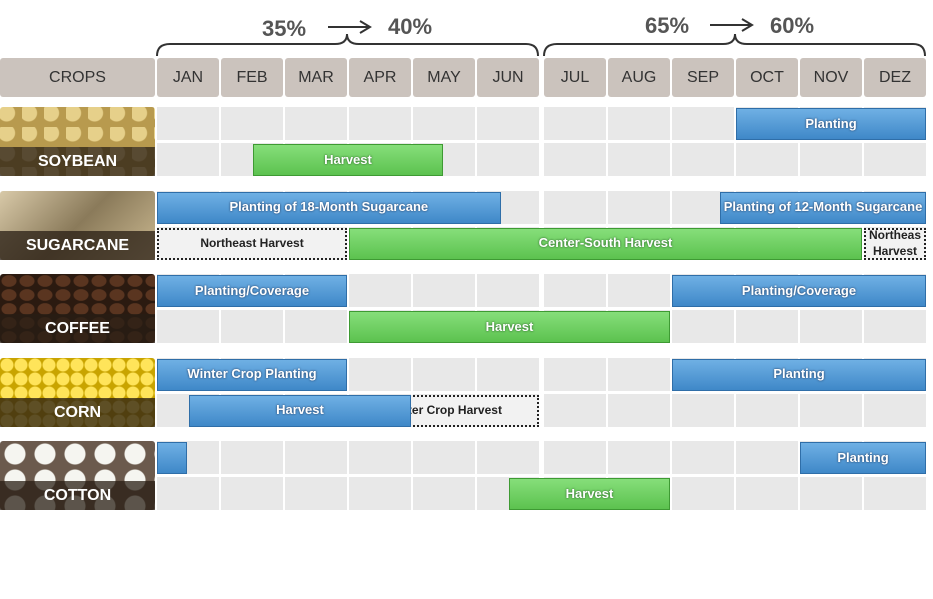 Image resolution: width=933 pixels, height=599 pixels. I want to click on dotted-bar: Northeast Harvest, so click(252, 243).